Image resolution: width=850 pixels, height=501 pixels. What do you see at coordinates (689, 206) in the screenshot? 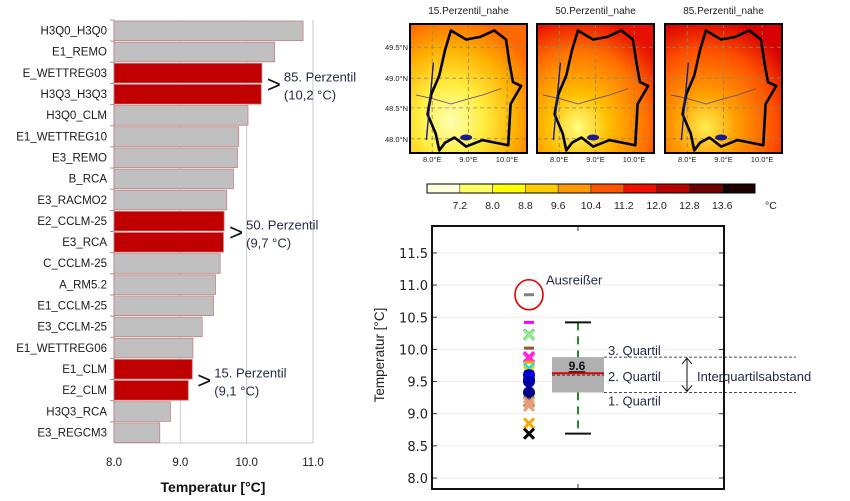
I see `colorbar-tick-label: 12.8` at bounding box center [689, 206].